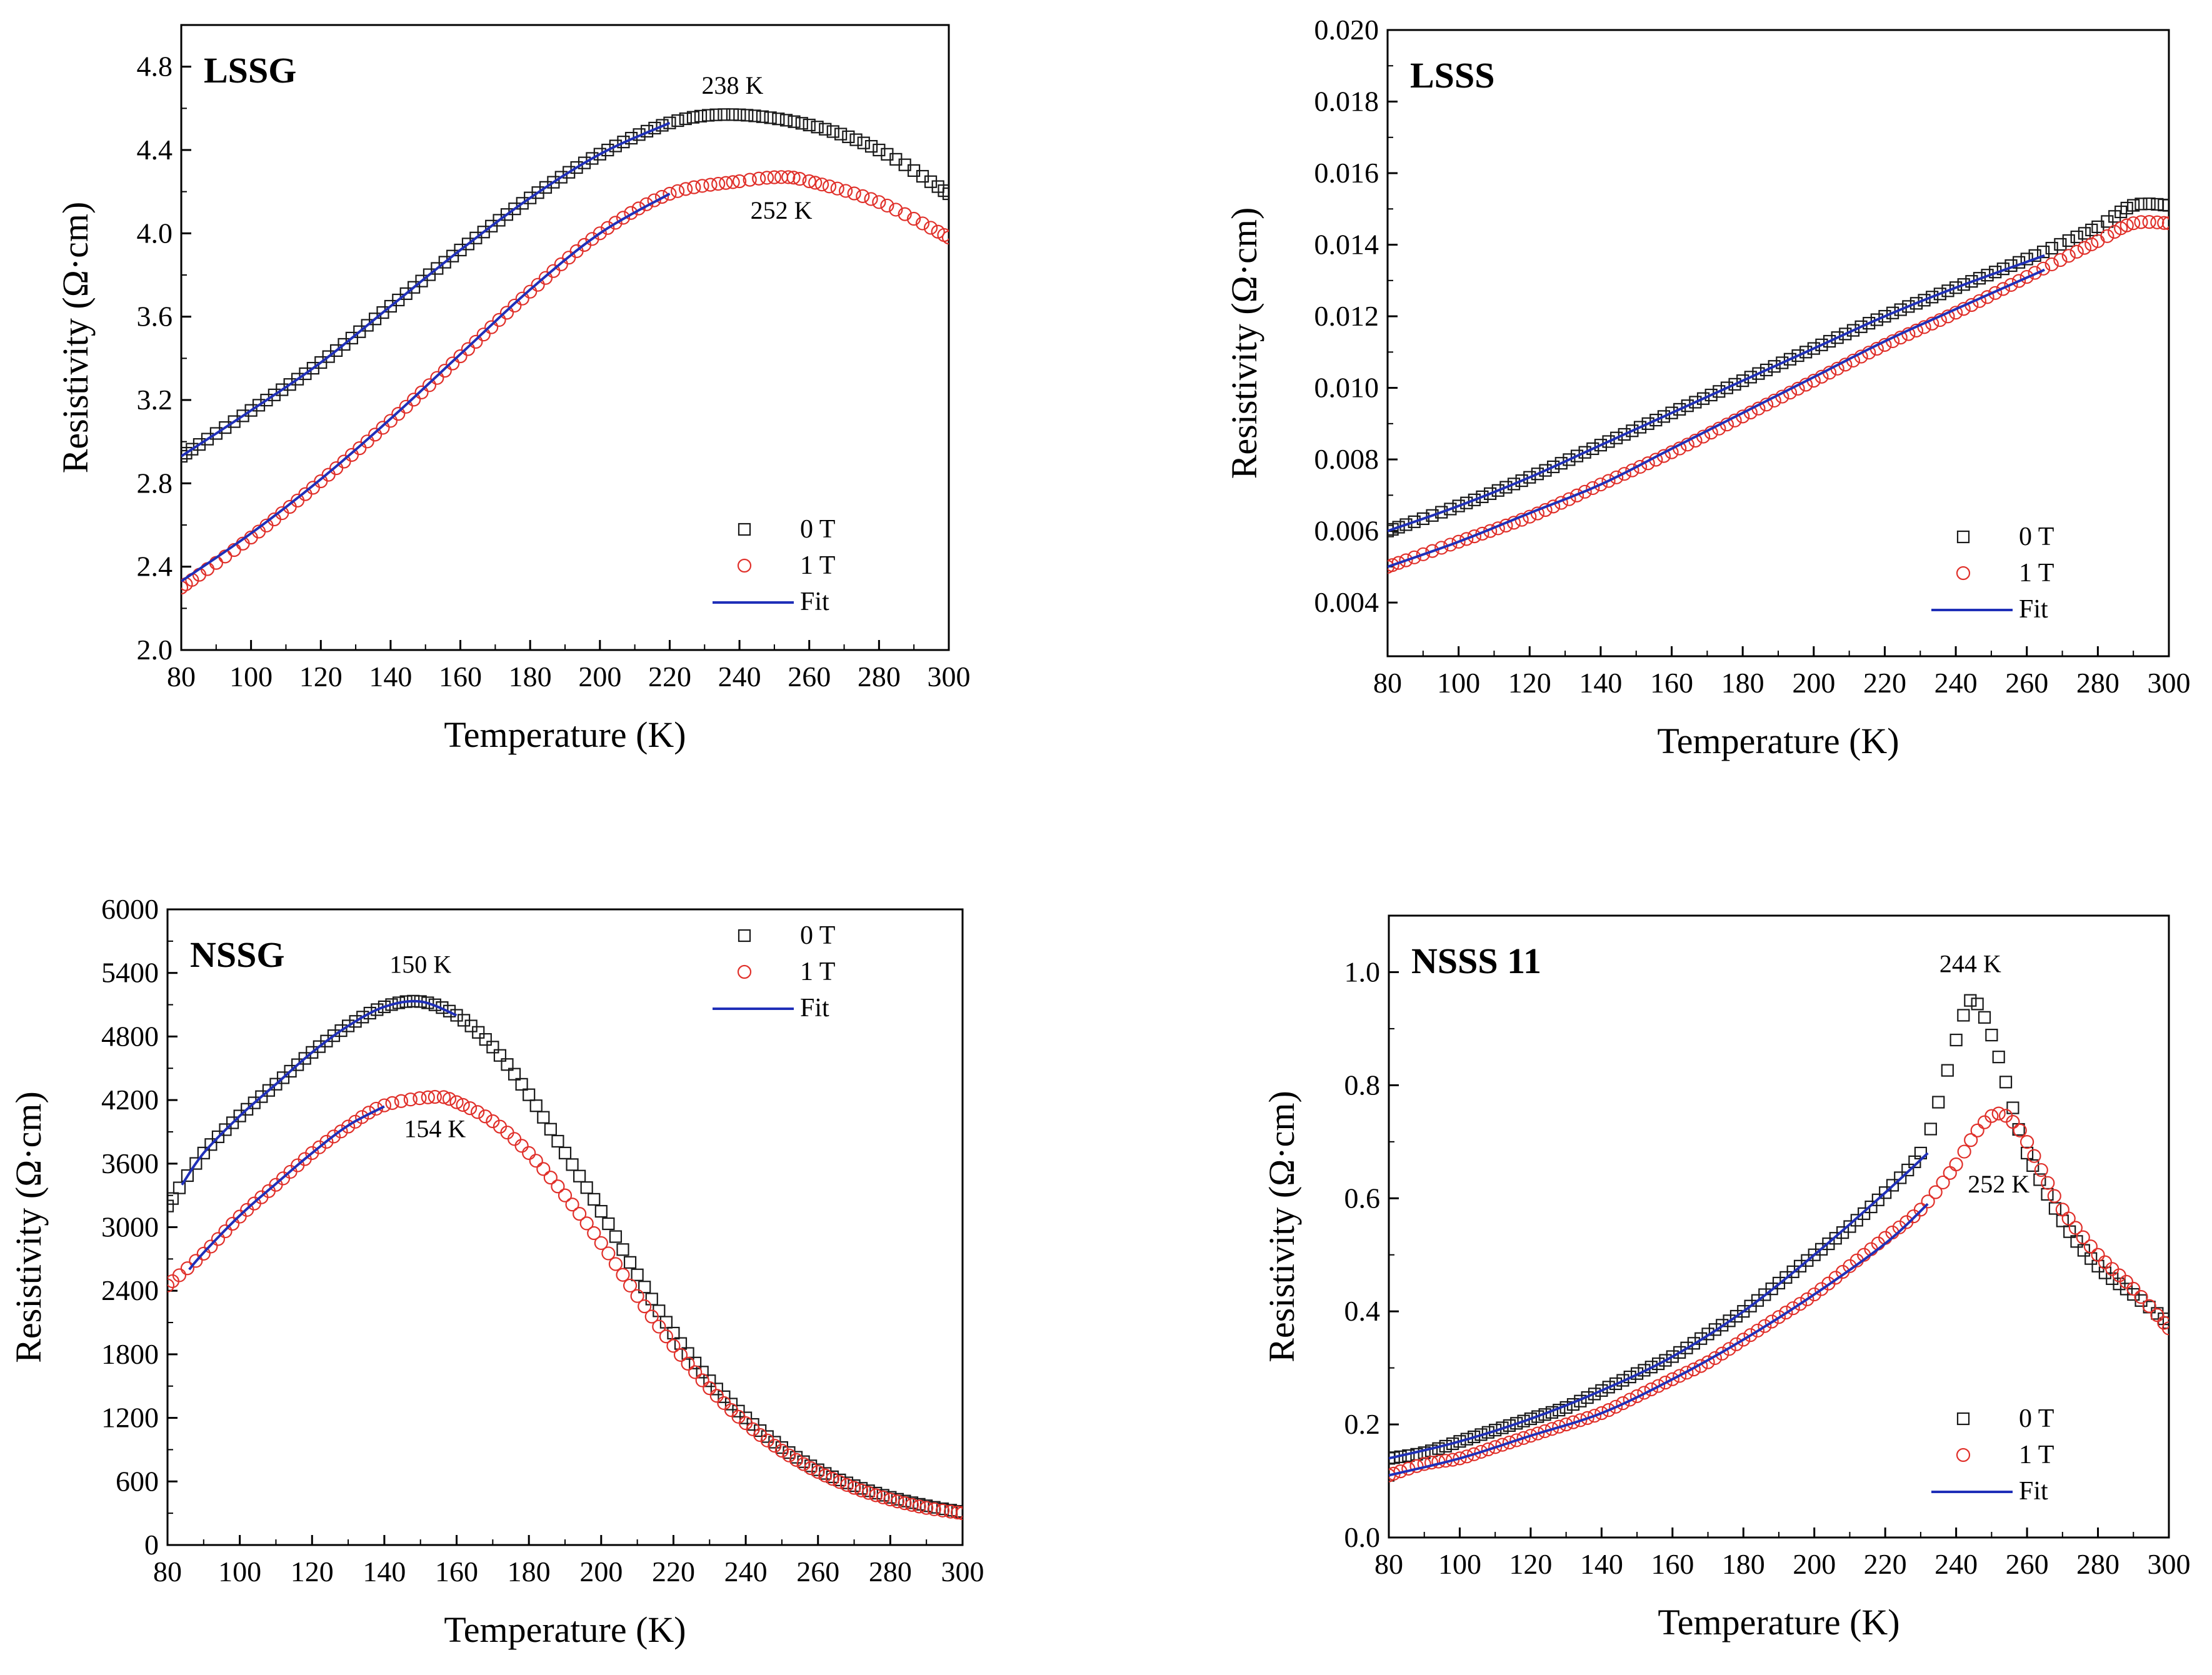  What do you see at coordinates (130, 1290) in the screenshot?
I see `y-tick-label: 2400` at bounding box center [130, 1290].